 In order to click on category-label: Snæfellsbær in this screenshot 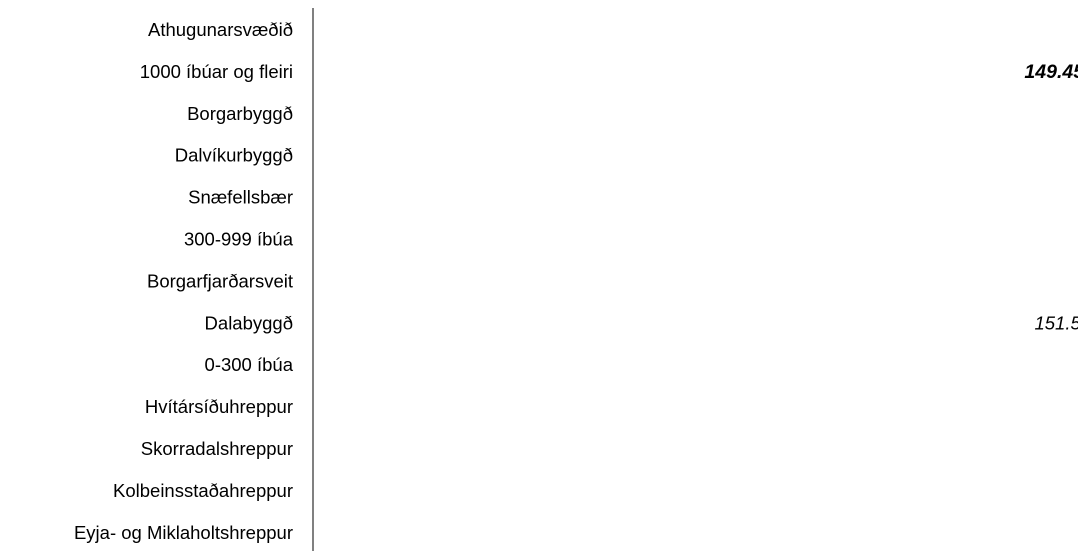, I will do `click(240, 197)`.